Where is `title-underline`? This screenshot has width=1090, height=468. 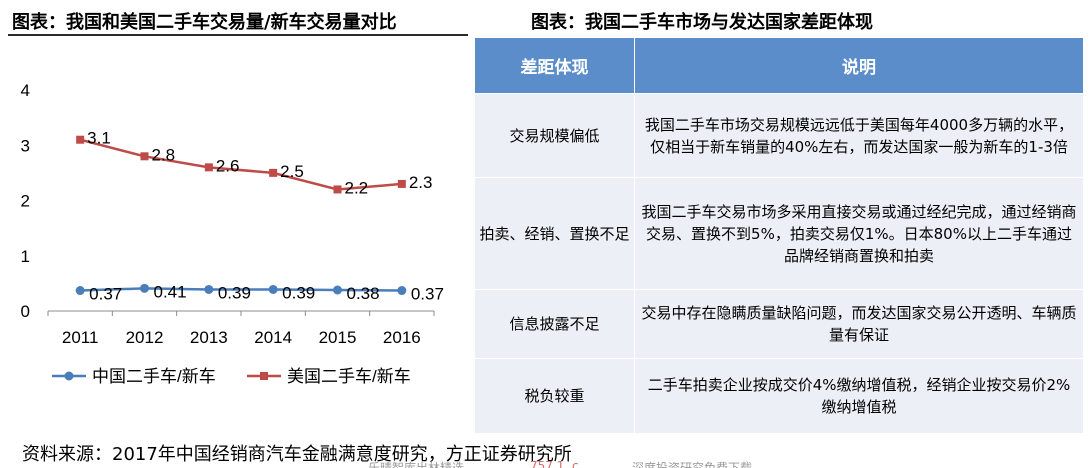 title-underline is located at coordinates (238, 35).